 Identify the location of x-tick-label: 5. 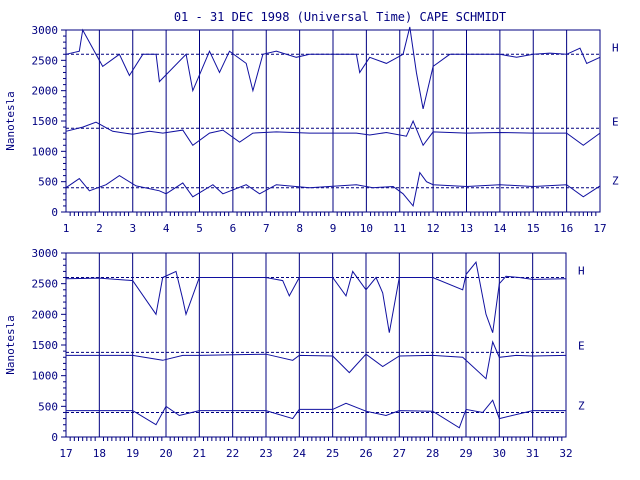
(199, 228).